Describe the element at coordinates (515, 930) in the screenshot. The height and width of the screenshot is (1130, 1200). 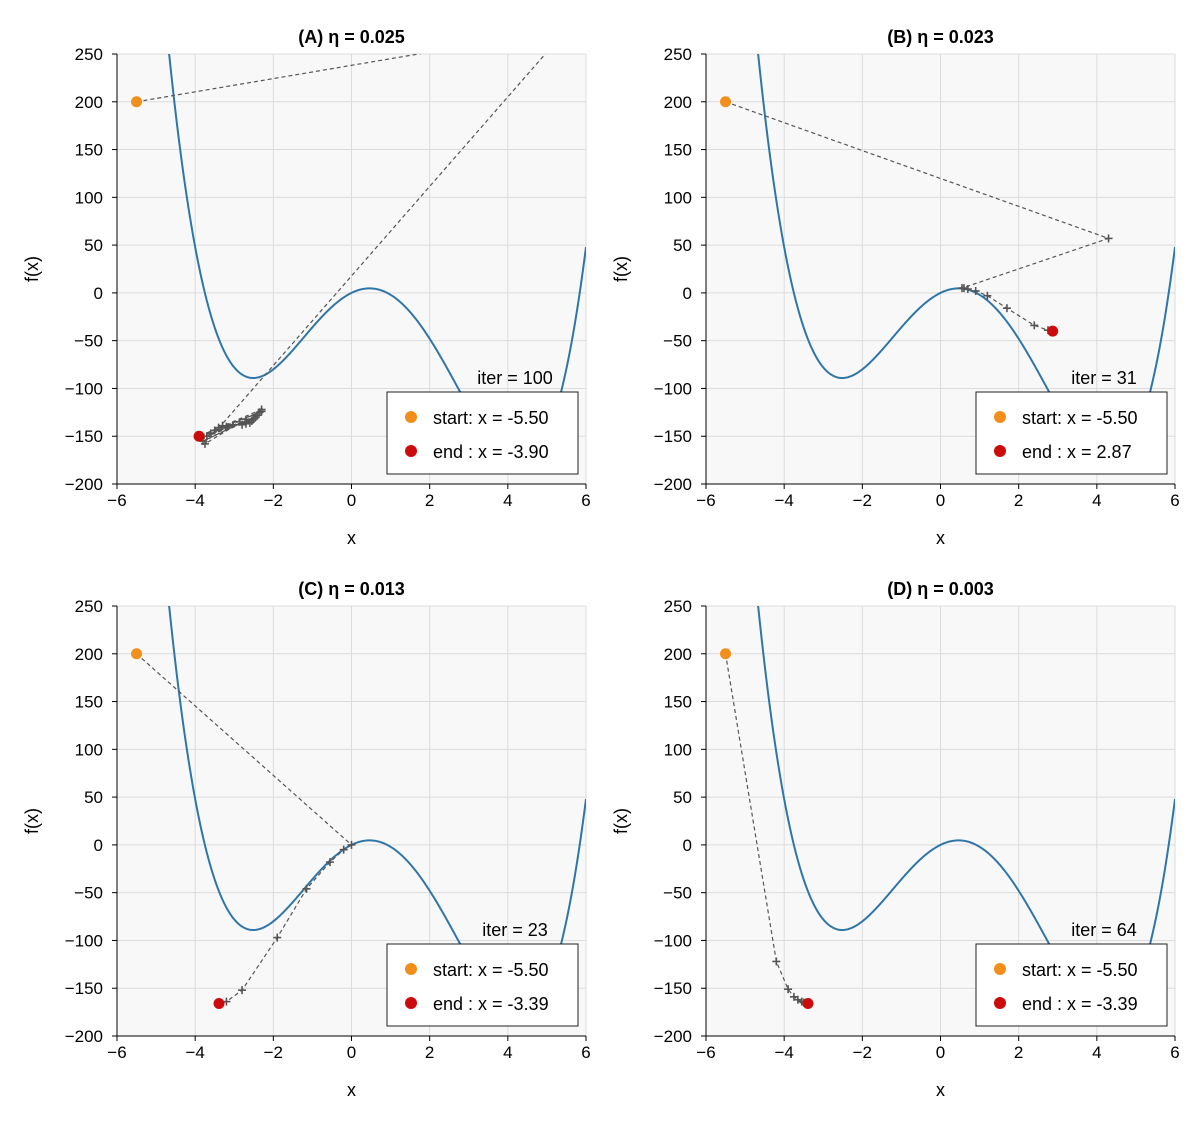
I see `iteration-count: iter = 23` at that location.